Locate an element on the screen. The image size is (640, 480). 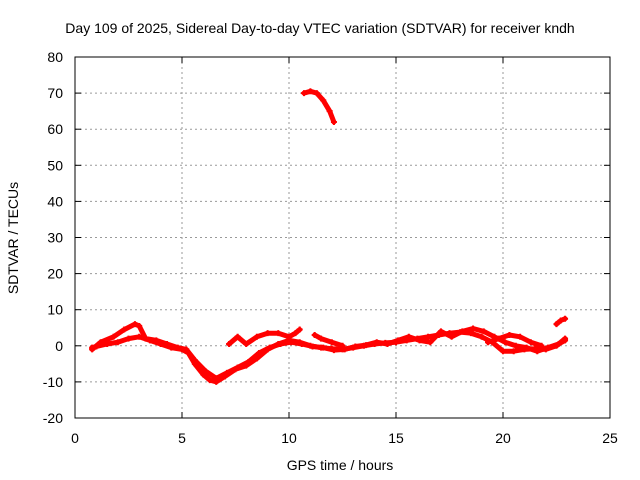
y-tick-label: -10 is located at coordinates (53, 382).